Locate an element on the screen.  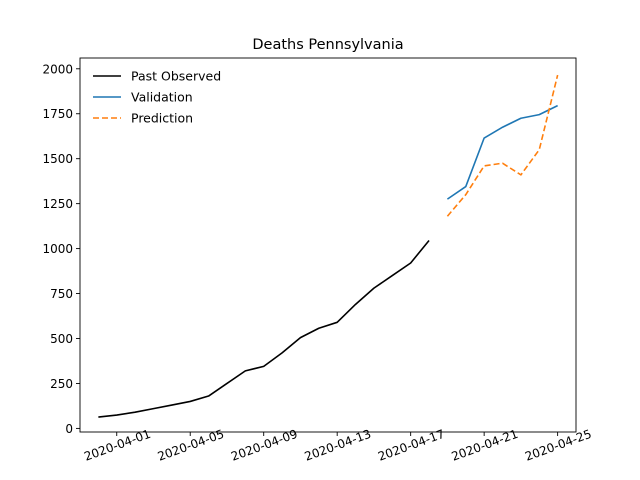
y-tick-label: 1500 is located at coordinates (57, 159).